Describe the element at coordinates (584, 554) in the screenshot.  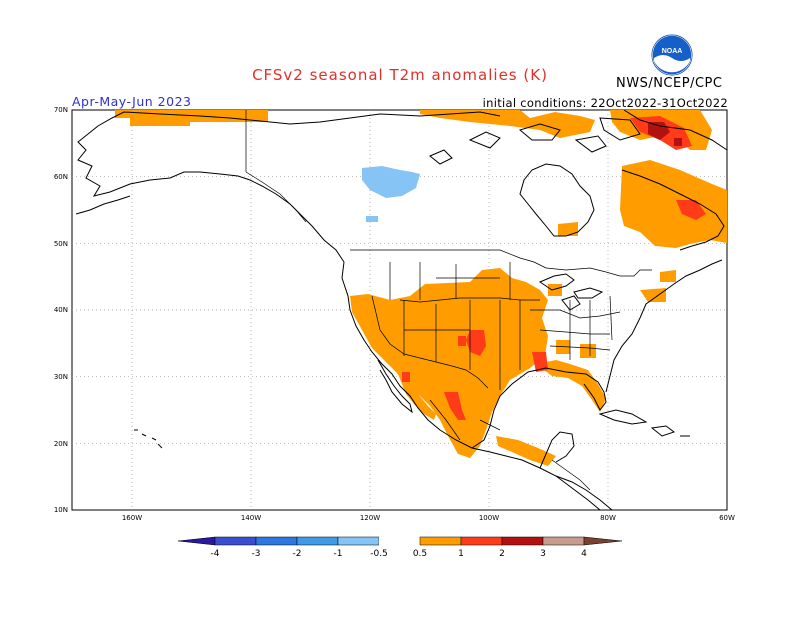
I see `colorbar-label: 4` at that location.